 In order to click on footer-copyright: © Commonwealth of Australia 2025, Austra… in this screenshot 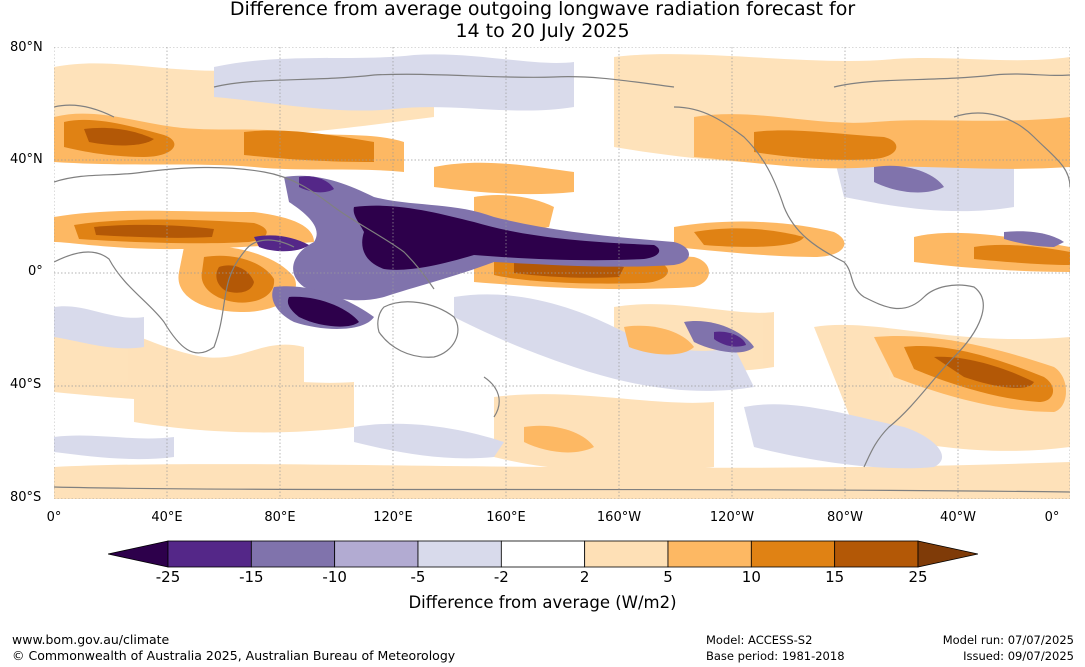, I will do `click(234, 655)`.